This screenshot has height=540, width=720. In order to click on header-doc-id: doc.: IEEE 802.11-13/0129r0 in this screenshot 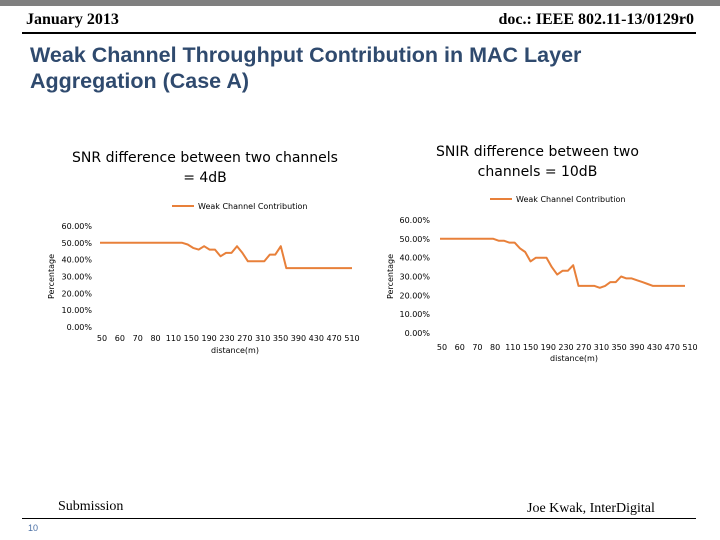, I will do `click(596, 19)`.